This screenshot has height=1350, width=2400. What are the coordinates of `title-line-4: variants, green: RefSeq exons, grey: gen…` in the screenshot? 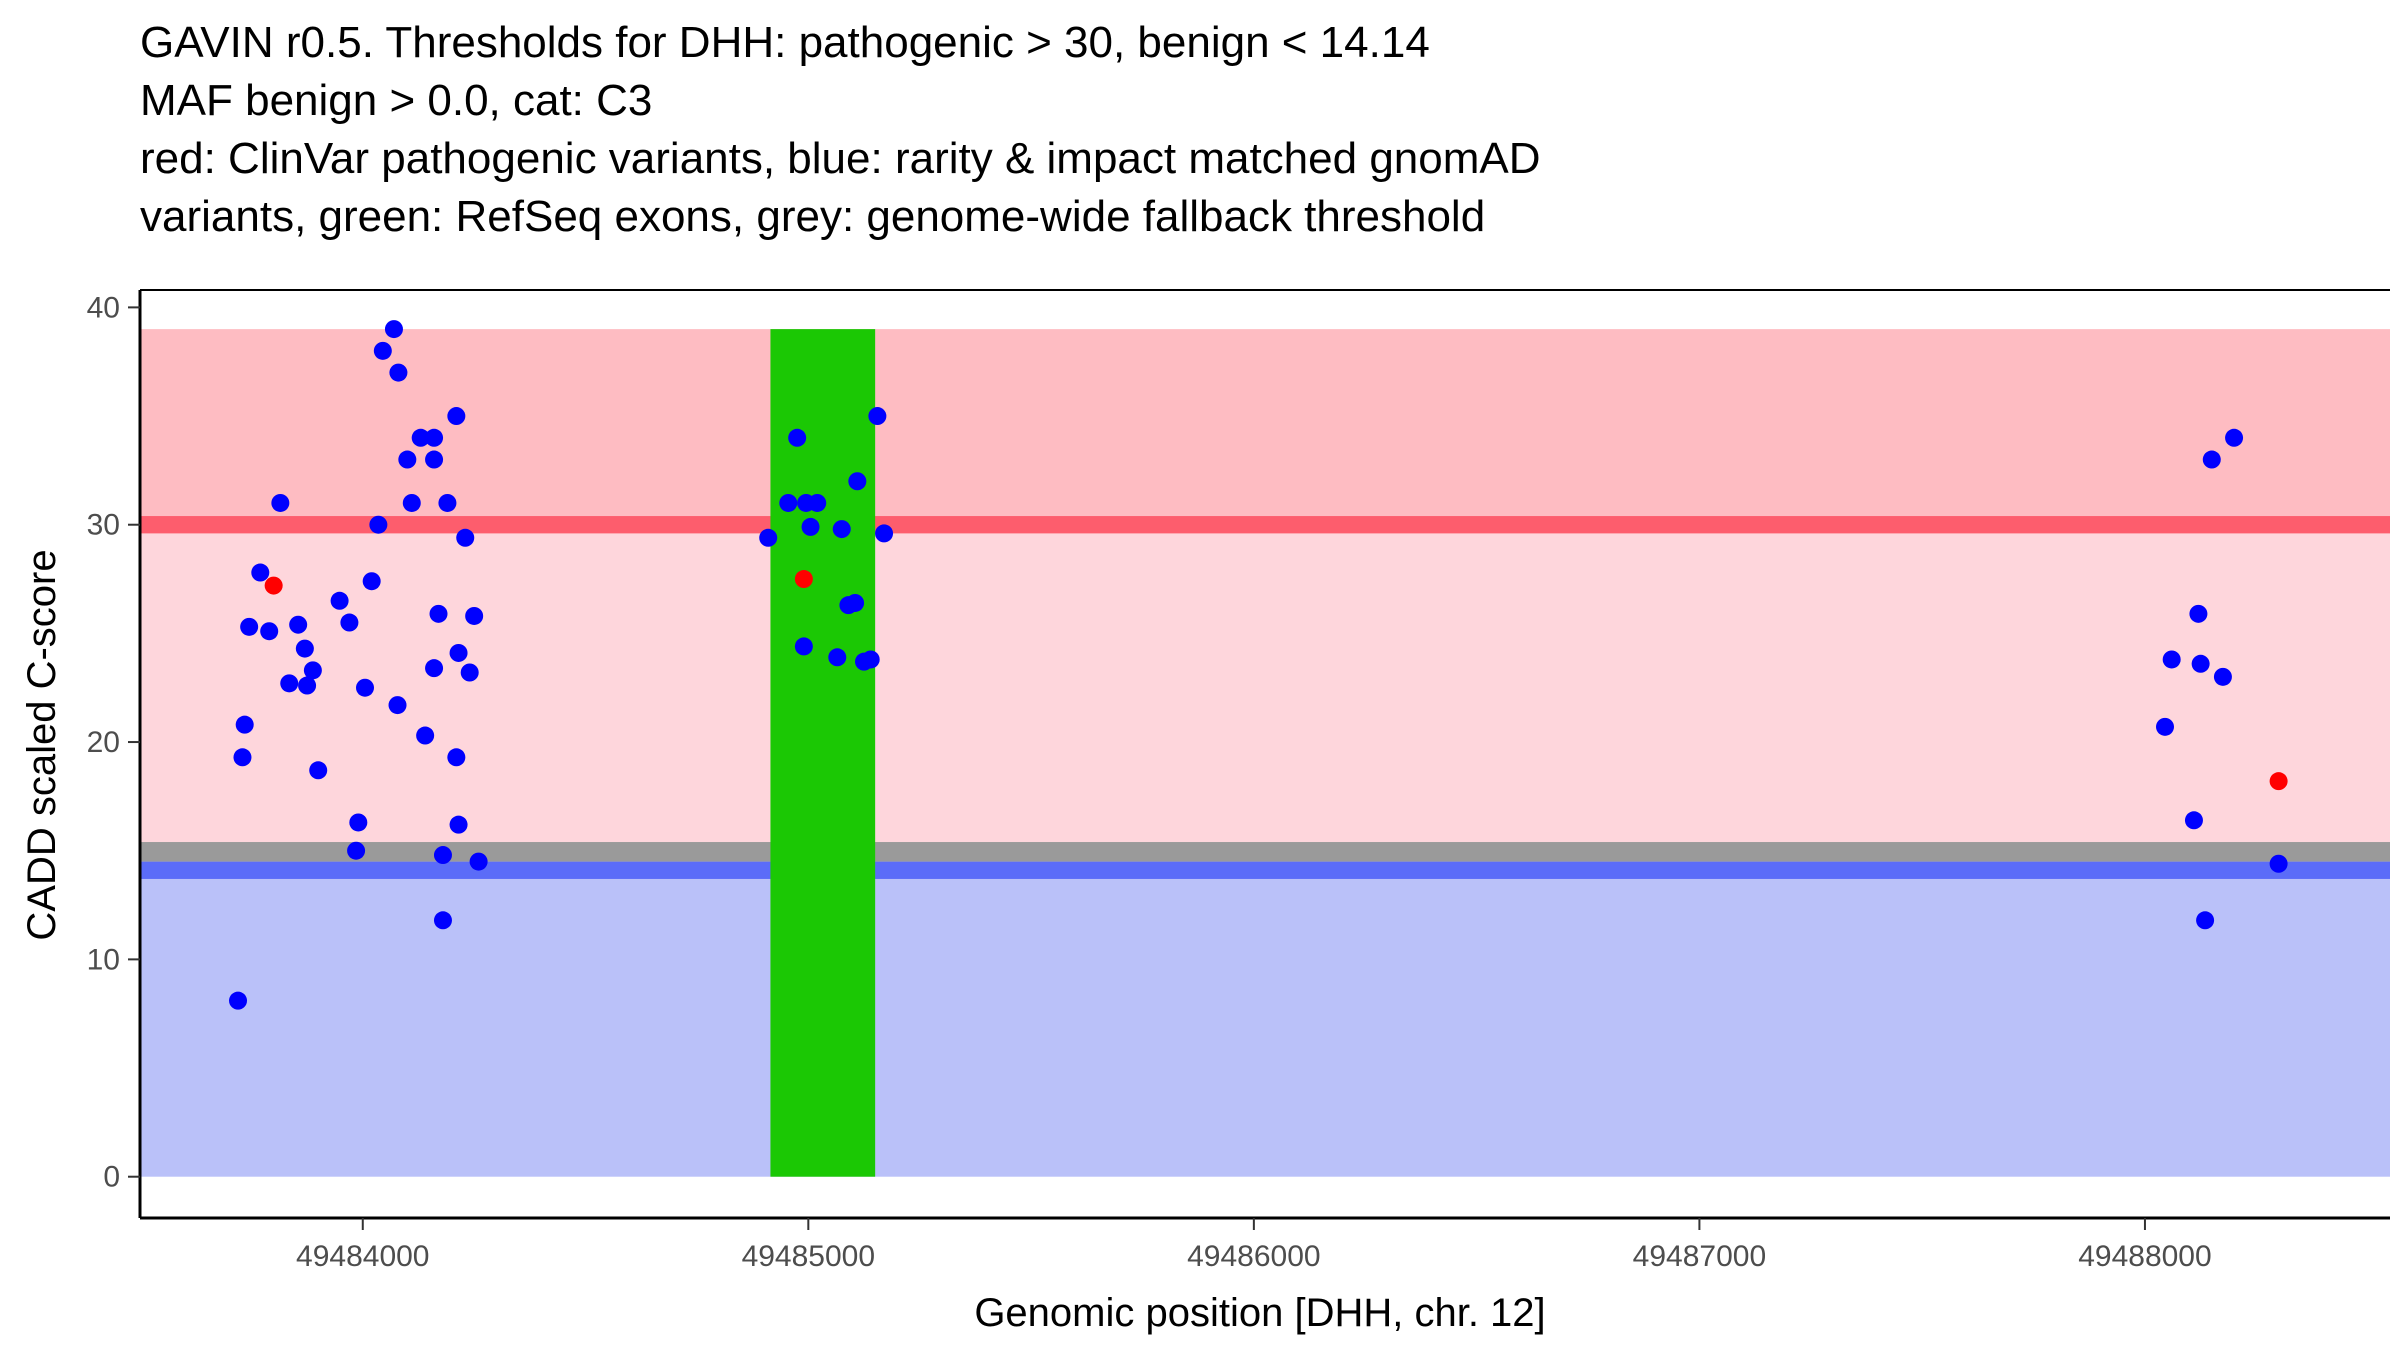 It's located at (813, 216).